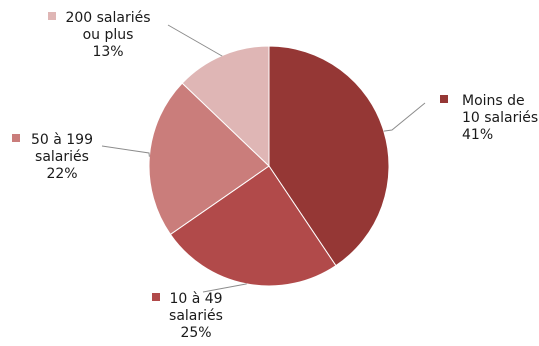  What do you see at coordinates (62, 157) in the screenshot?
I see `slice-category-label-3: salariés` at bounding box center [62, 157].